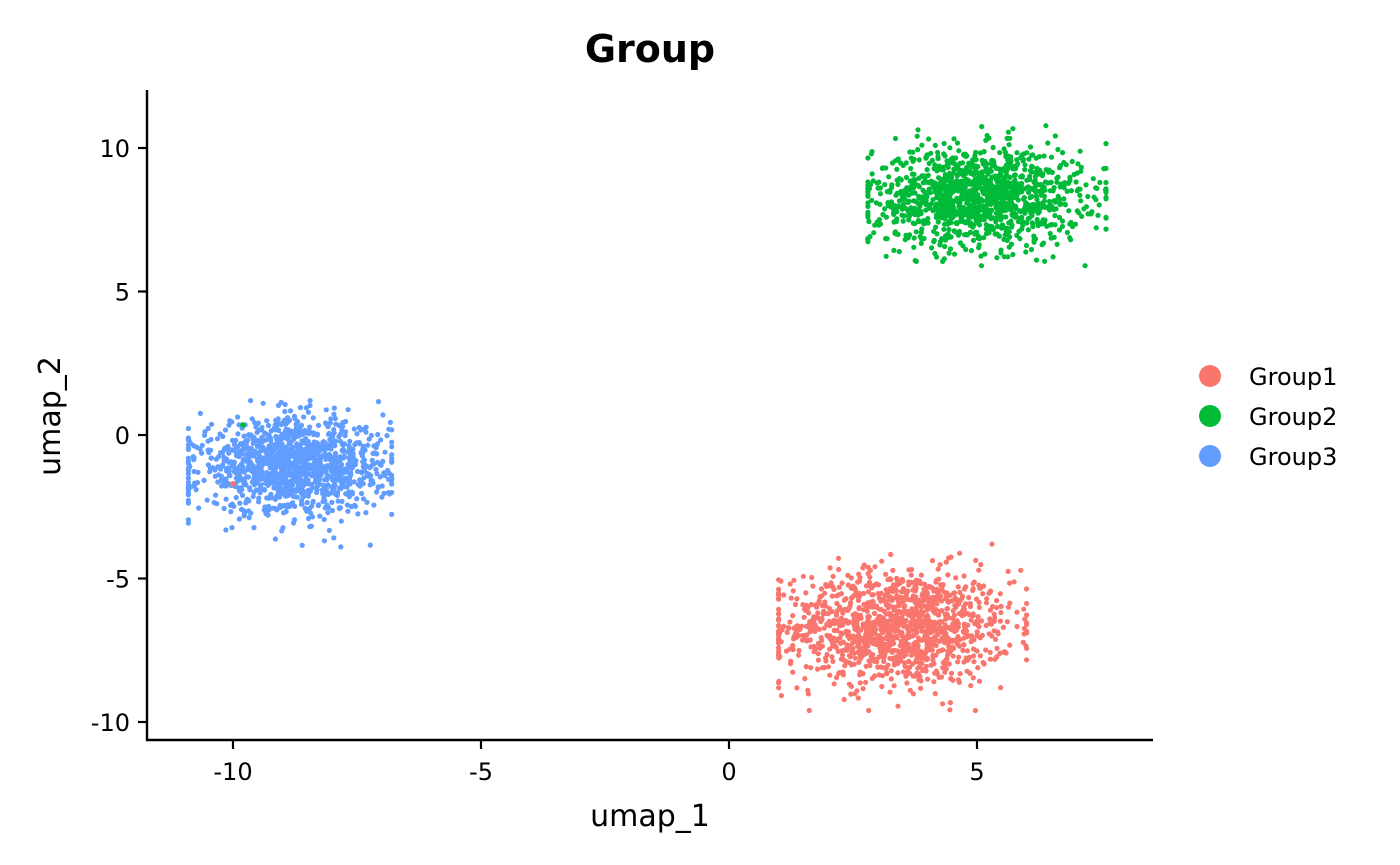 This screenshot has height=865, width=1400. Describe the element at coordinates (243, 425) in the screenshot. I see `outlier-point` at that location.